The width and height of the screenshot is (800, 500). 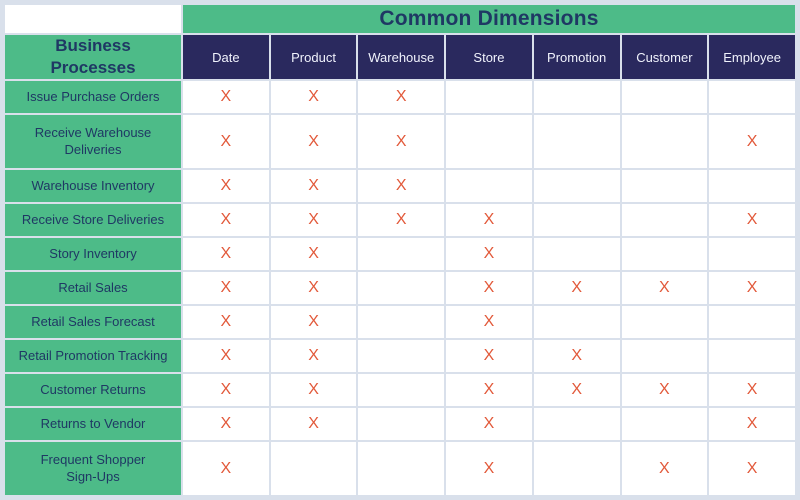 What do you see at coordinates (93, 142) in the screenshot?
I see `process-row-label: Receive Warehouse Deliveries` at bounding box center [93, 142].